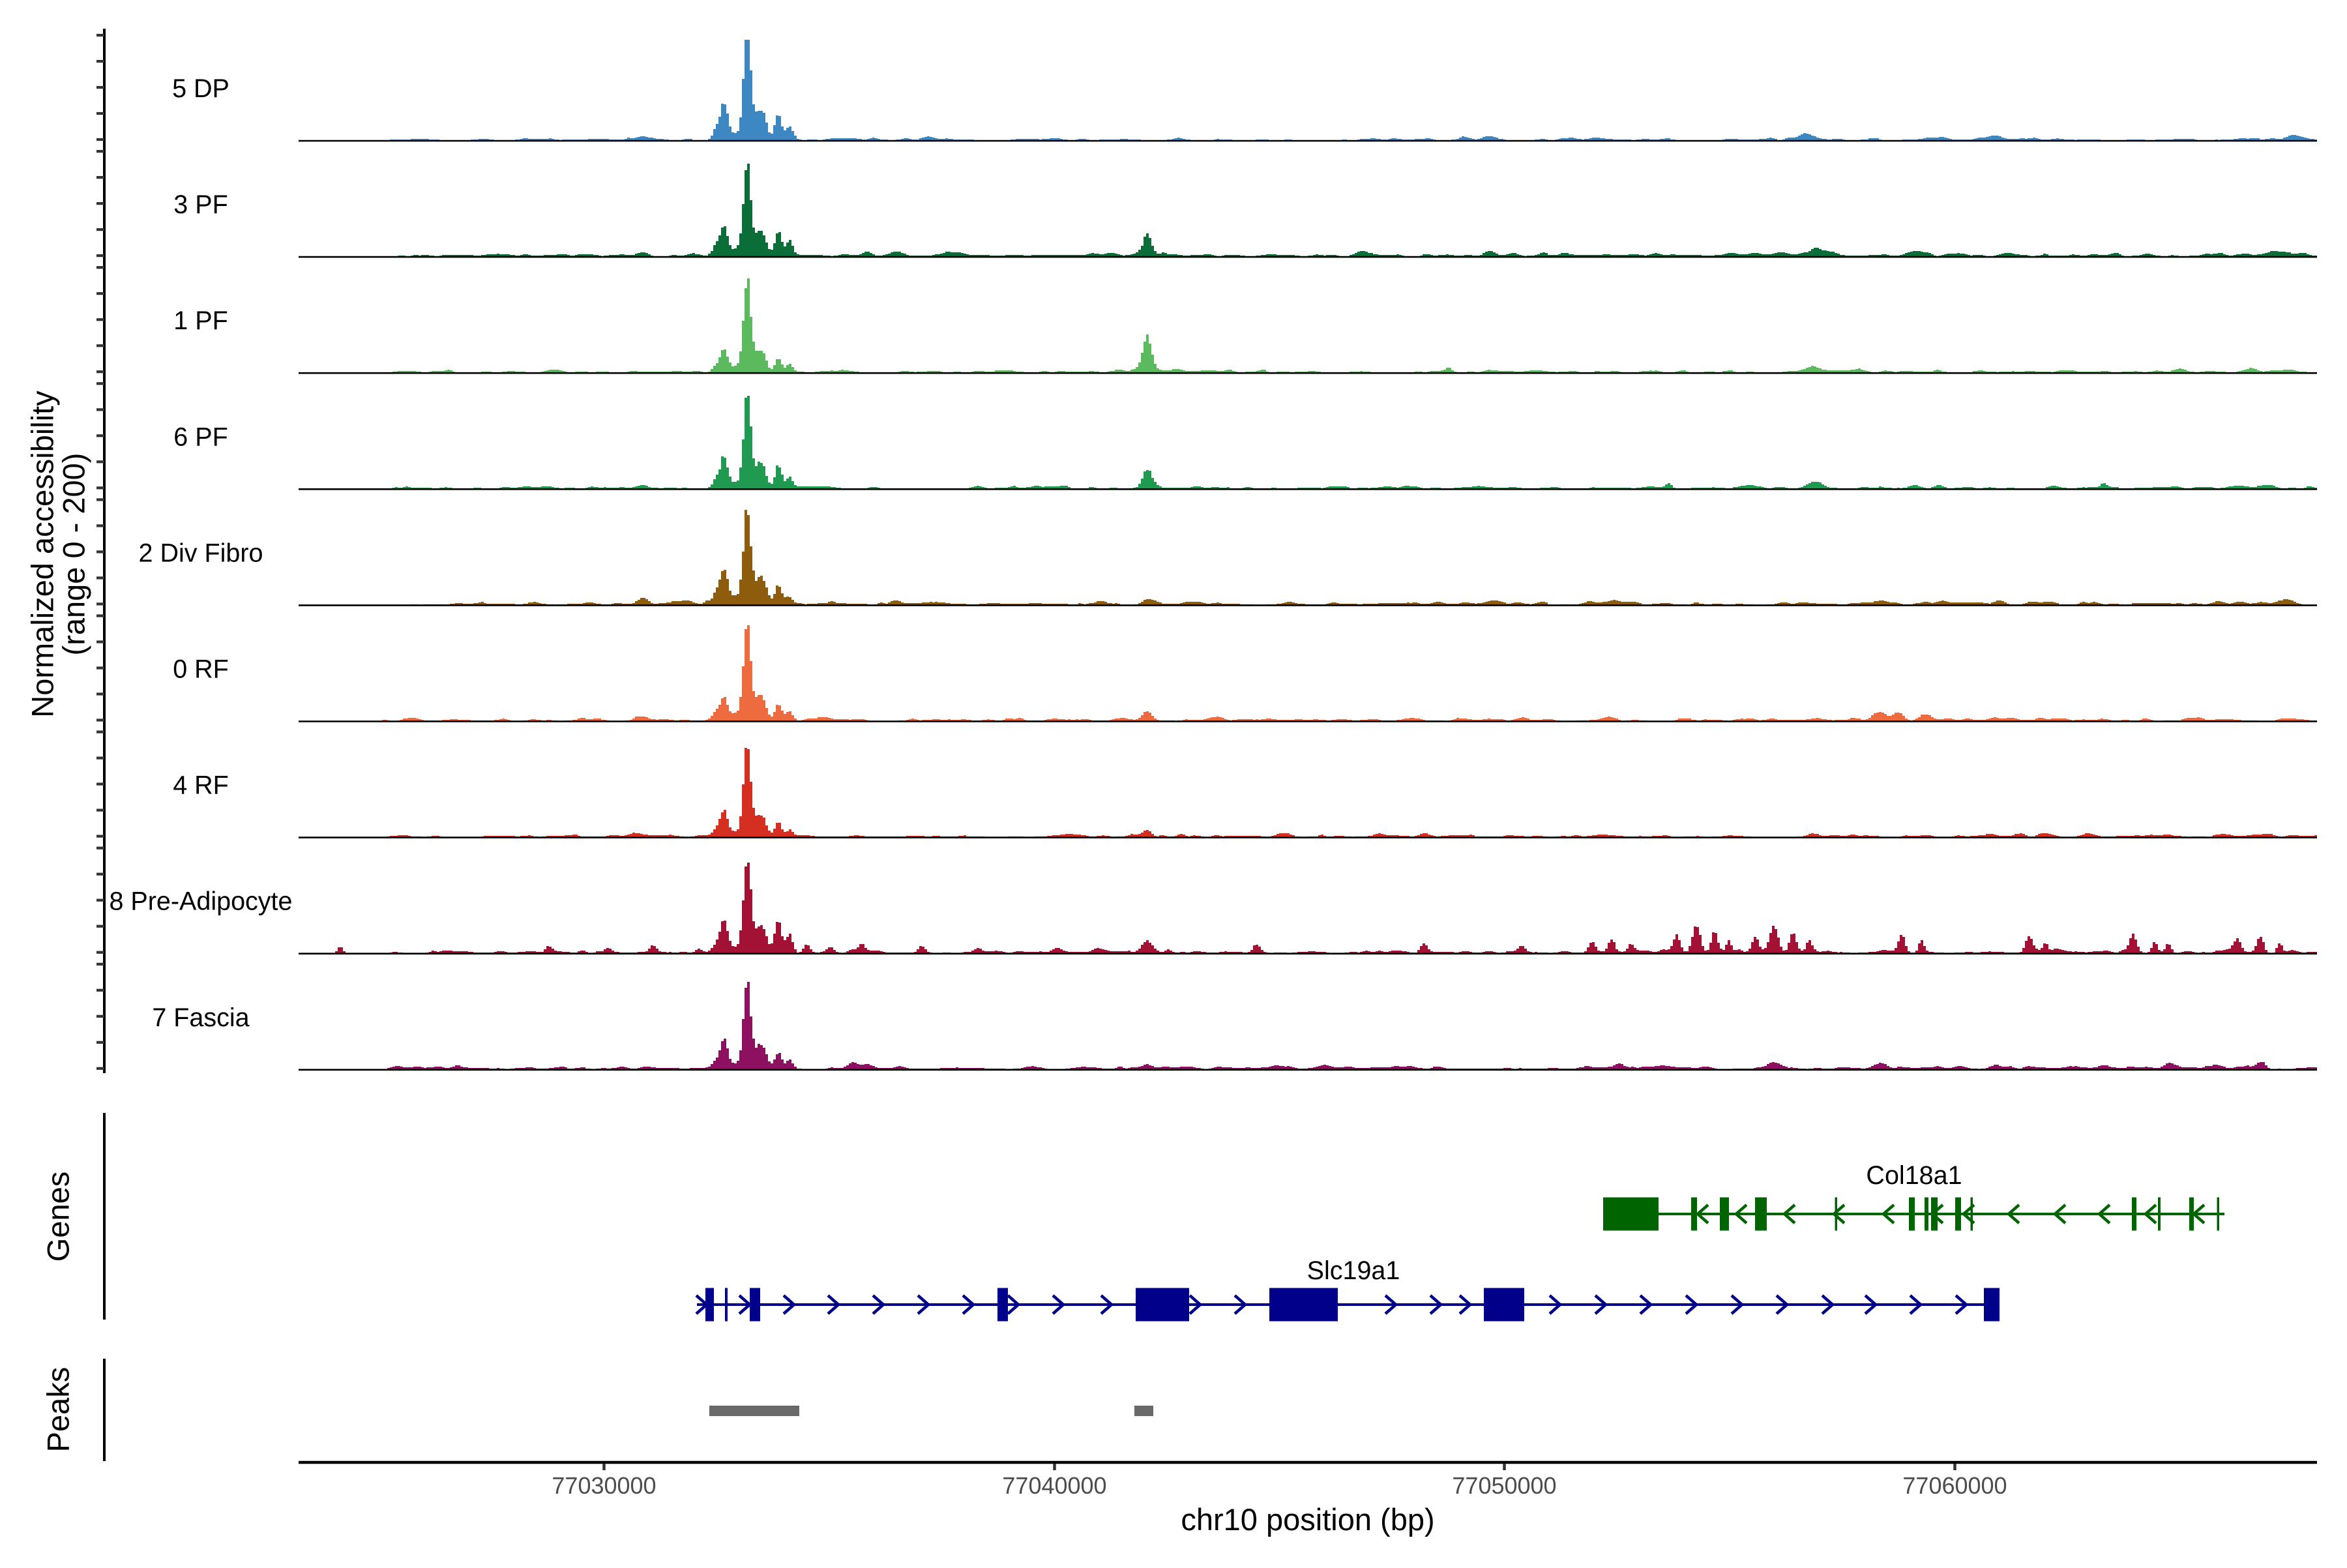 The height and width of the screenshot is (1568, 2347). Describe the element at coordinates (42, 555) in the screenshot. I see `svg-text: Normalized accessibility` at that location.